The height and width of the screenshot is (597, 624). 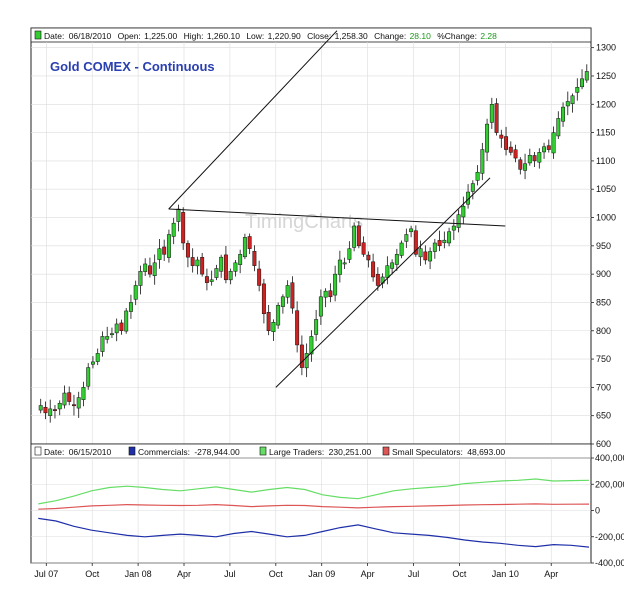 I want to click on svg-text: Date: 06/15/2010, so click(x=78, y=452).